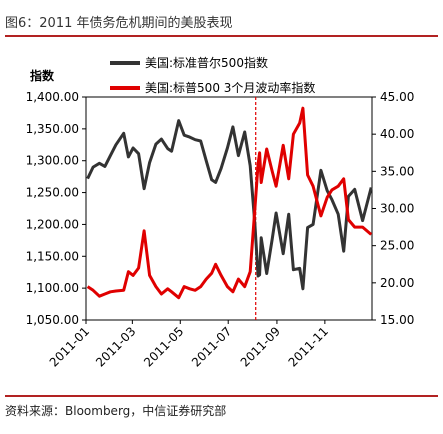 This screenshot has width=443, height=434. Describe the element at coordinates (52, 129) in the screenshot. I see `left-tick-label: 1,350.00` at that location.